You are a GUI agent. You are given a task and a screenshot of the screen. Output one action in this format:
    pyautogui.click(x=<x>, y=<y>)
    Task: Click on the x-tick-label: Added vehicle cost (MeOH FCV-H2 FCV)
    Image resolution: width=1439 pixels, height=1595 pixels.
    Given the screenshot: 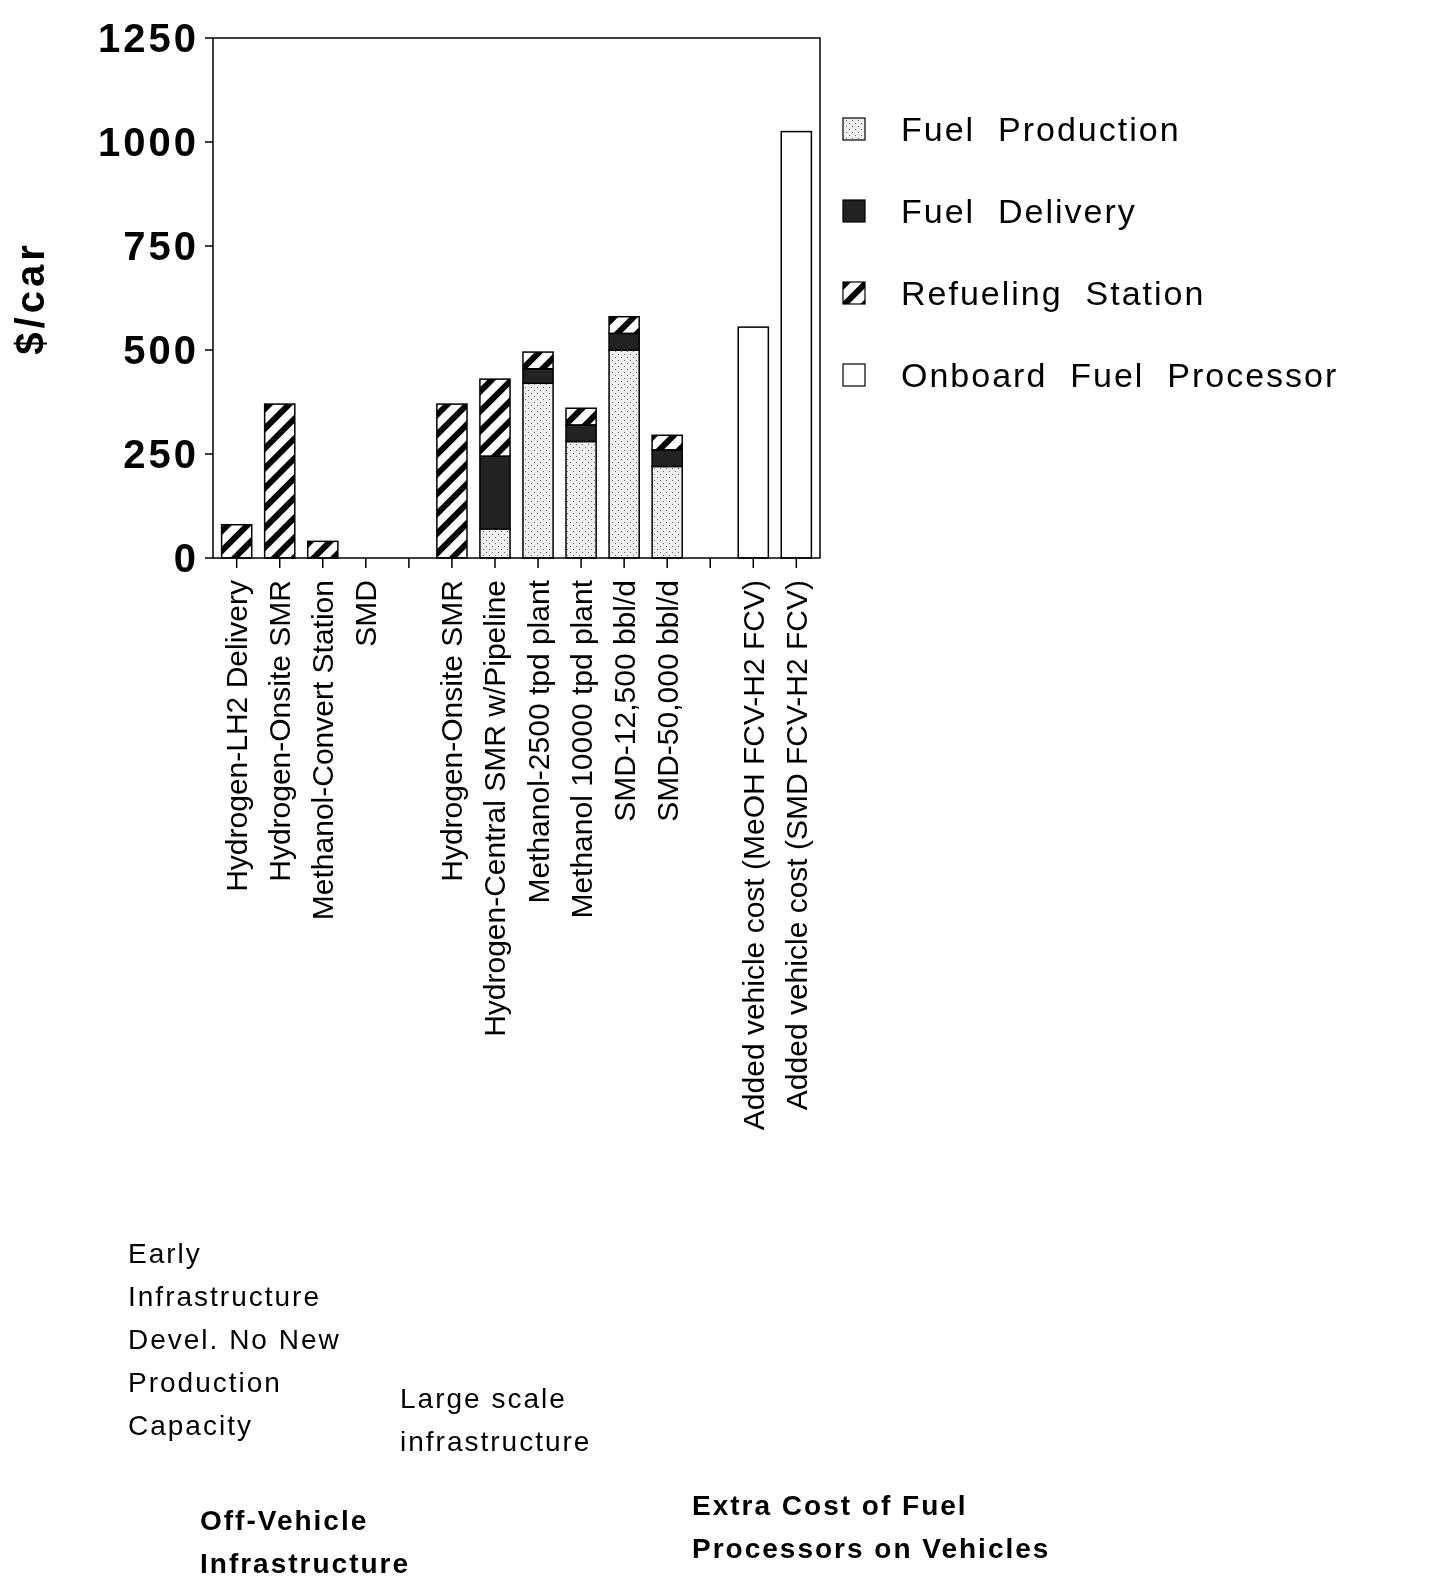 What is the action you would take?
    pyautogui.click(x=753, y=855)
    